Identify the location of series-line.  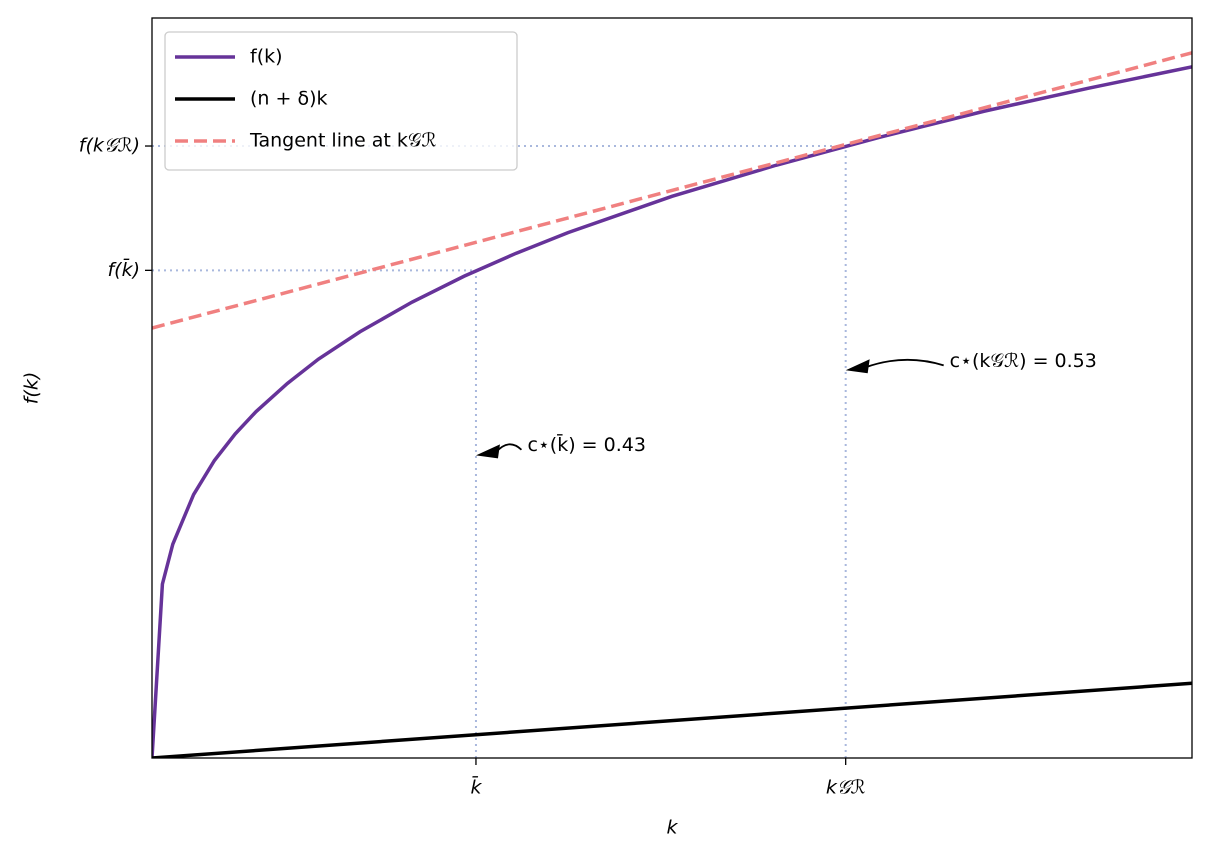
(672, 719).